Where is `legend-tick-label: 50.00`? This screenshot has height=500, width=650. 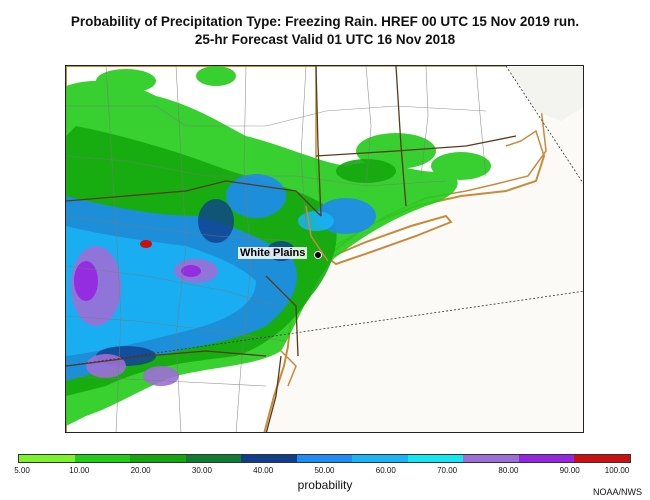 legend-tick-label: 50.00 is located at coordinates (324, 470).